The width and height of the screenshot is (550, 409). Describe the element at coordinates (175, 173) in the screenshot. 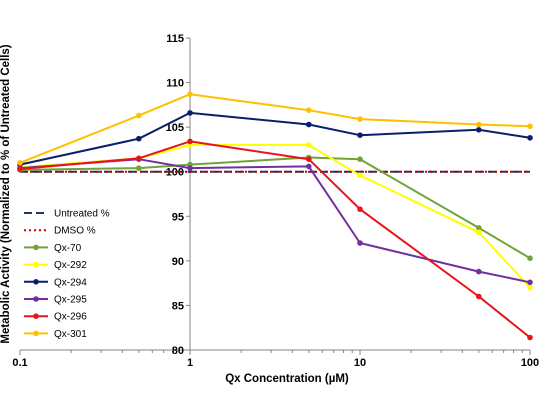

I see `y-tick-label: 100` at that location.